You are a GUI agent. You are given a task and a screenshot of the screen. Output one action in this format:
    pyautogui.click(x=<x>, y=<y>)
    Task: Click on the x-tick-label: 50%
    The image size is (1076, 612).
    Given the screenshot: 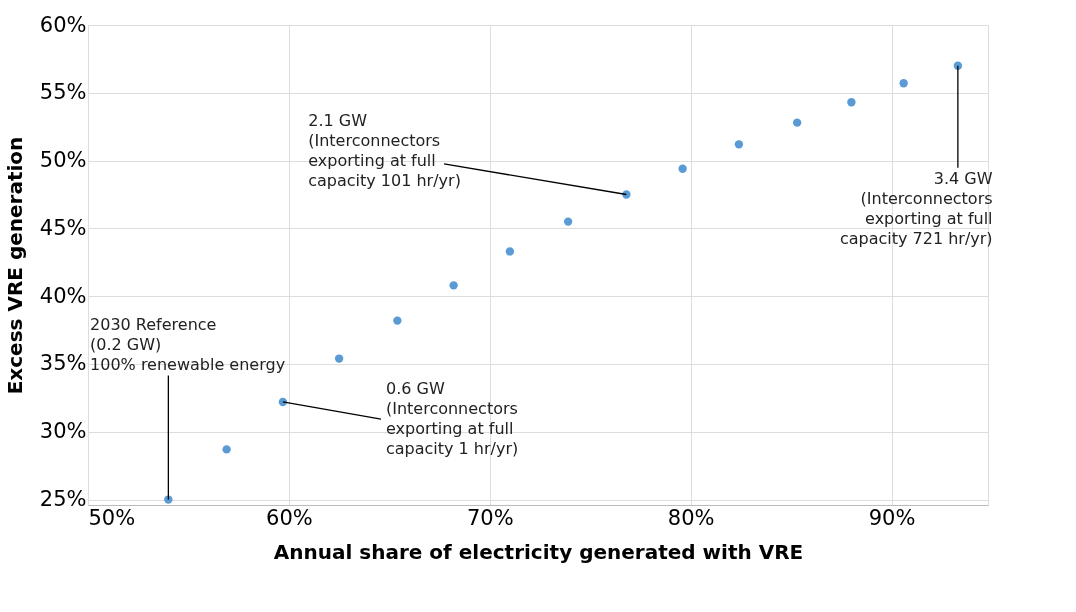 What is the action you would take?
    pyautogui.click(x=112, y=517)
    